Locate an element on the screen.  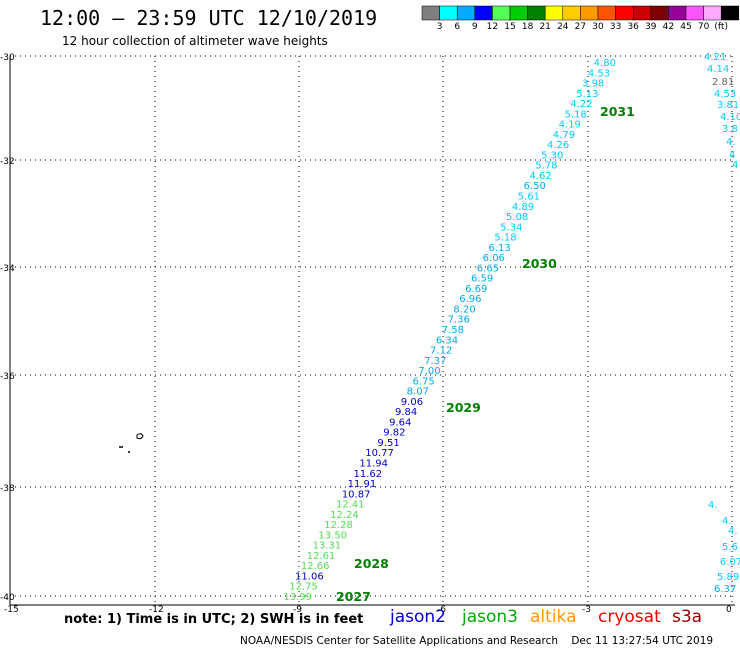
colorbar-tick-label: 70 is located at coordinates (703, 27).